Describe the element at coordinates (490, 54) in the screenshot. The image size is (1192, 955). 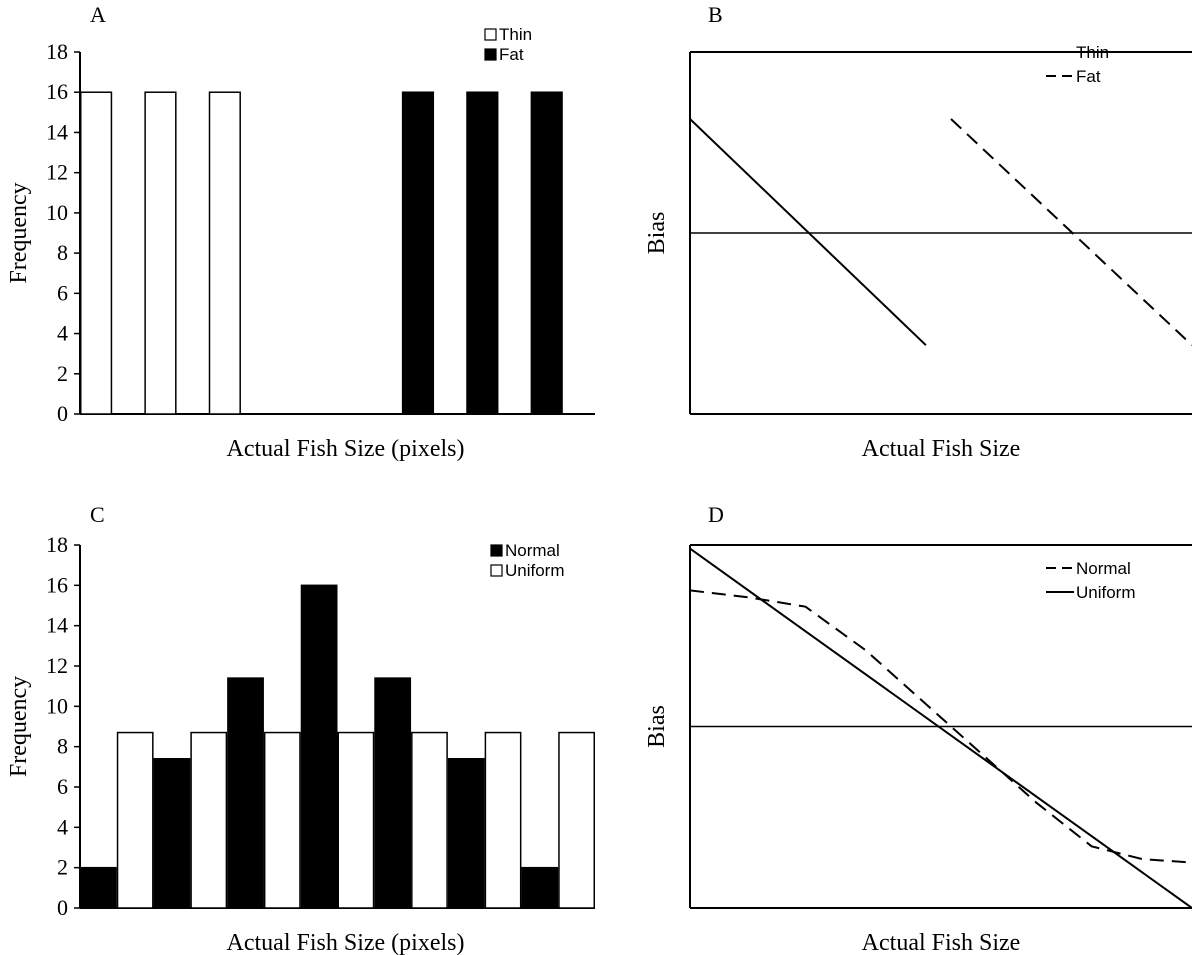
I see `legend-swatch-fat` at that location.